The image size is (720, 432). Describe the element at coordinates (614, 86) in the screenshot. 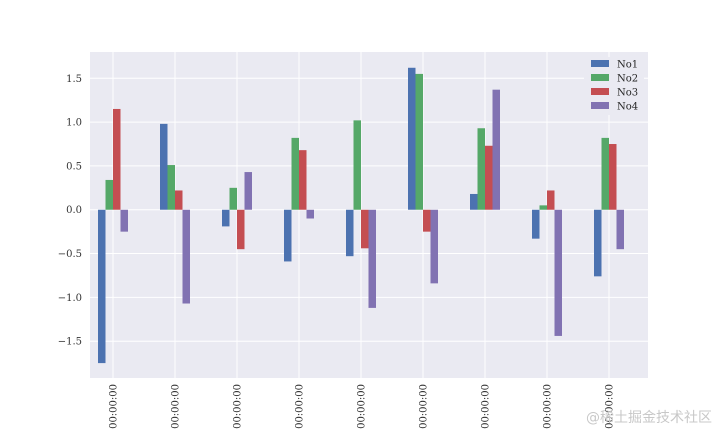

I see `legend: No1 No2 No3 No4` at that location.